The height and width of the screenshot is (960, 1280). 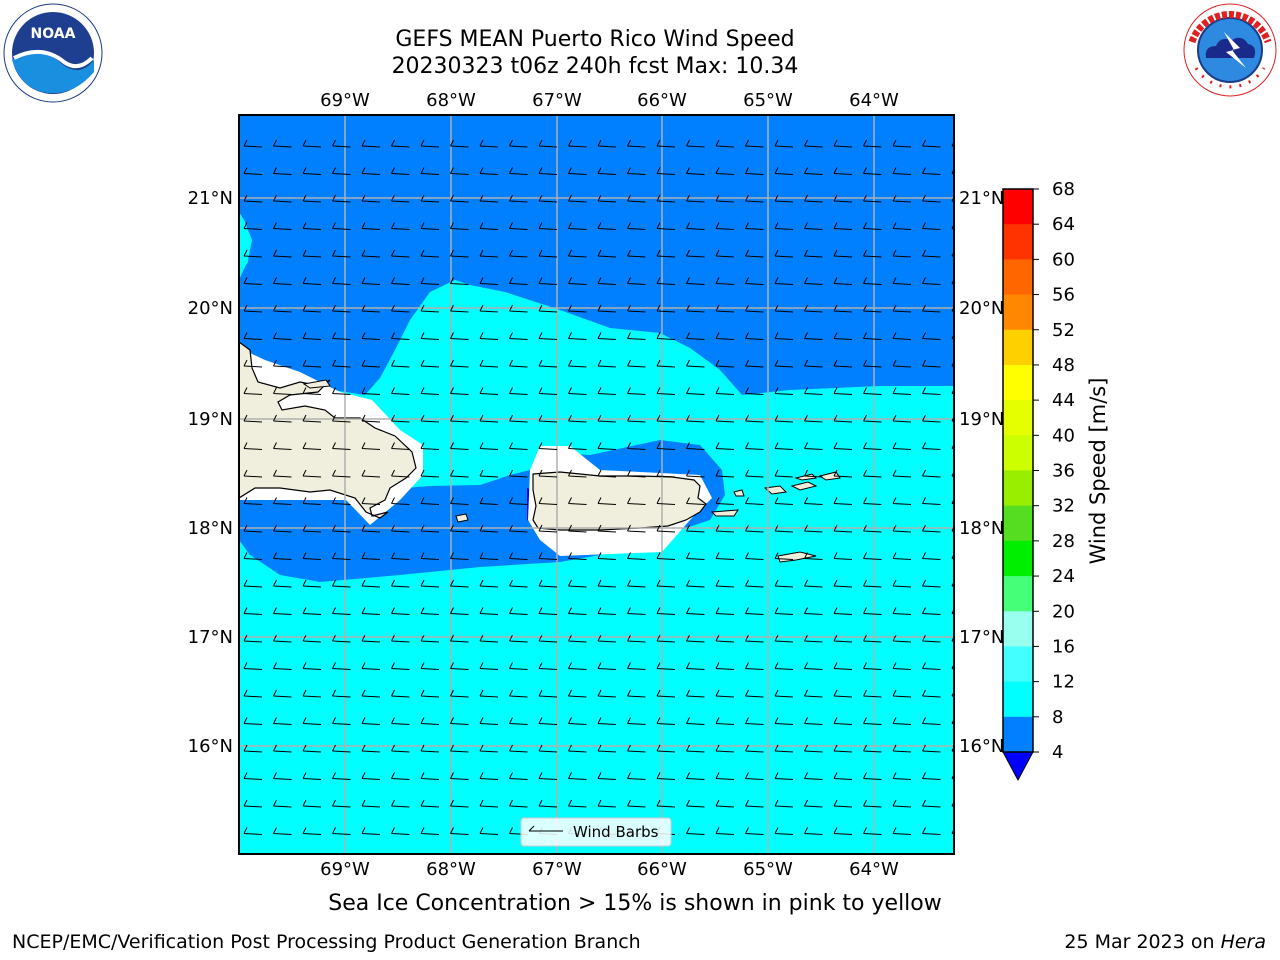 I want to click on map-subtitle: 20230323 t06z 240h fcst Max: 10.34, so click(x=595, y=66).